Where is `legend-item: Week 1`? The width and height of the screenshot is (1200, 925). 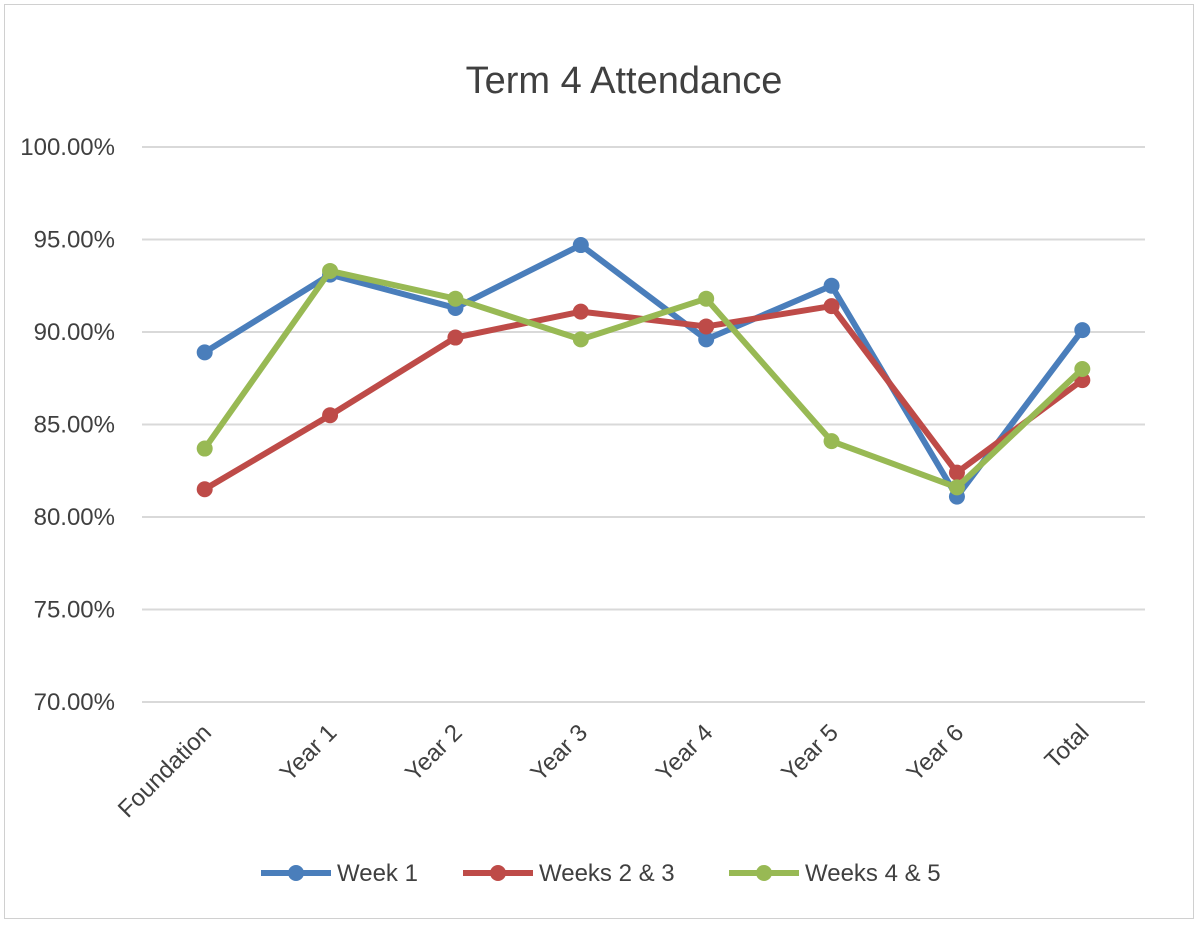
legend-item: Week 1 is located at coordinates (339, 873).